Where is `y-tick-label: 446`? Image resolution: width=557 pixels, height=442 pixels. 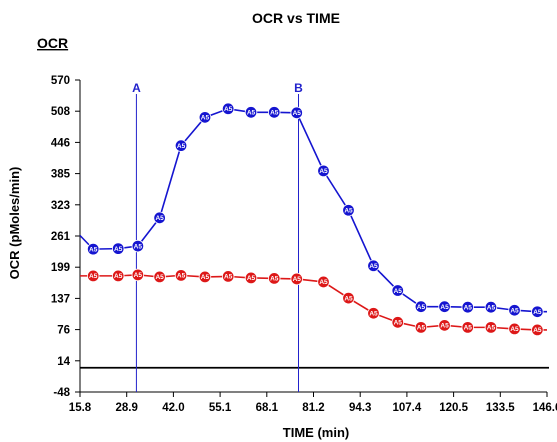
y-tick-label: 446 is located at coordinates (60, 143).